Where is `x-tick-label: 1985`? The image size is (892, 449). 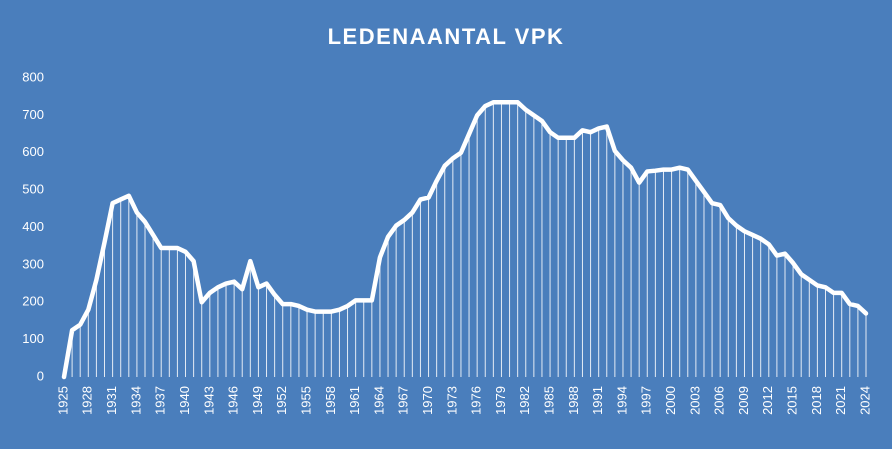 x-tick-label: 1985 is located at coordinates (548, 400).